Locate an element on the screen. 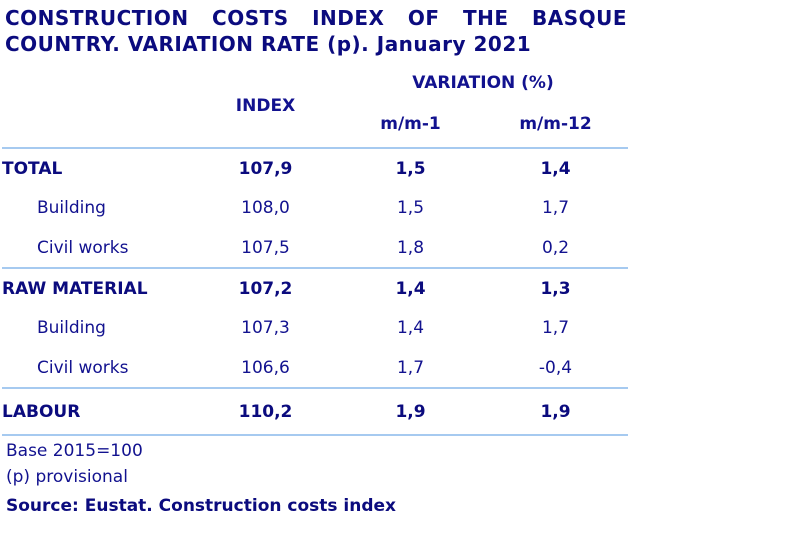 The width and height of the screenshot is (800, 536). row-mm1: 1,8 is located at coordinates (410, 247).